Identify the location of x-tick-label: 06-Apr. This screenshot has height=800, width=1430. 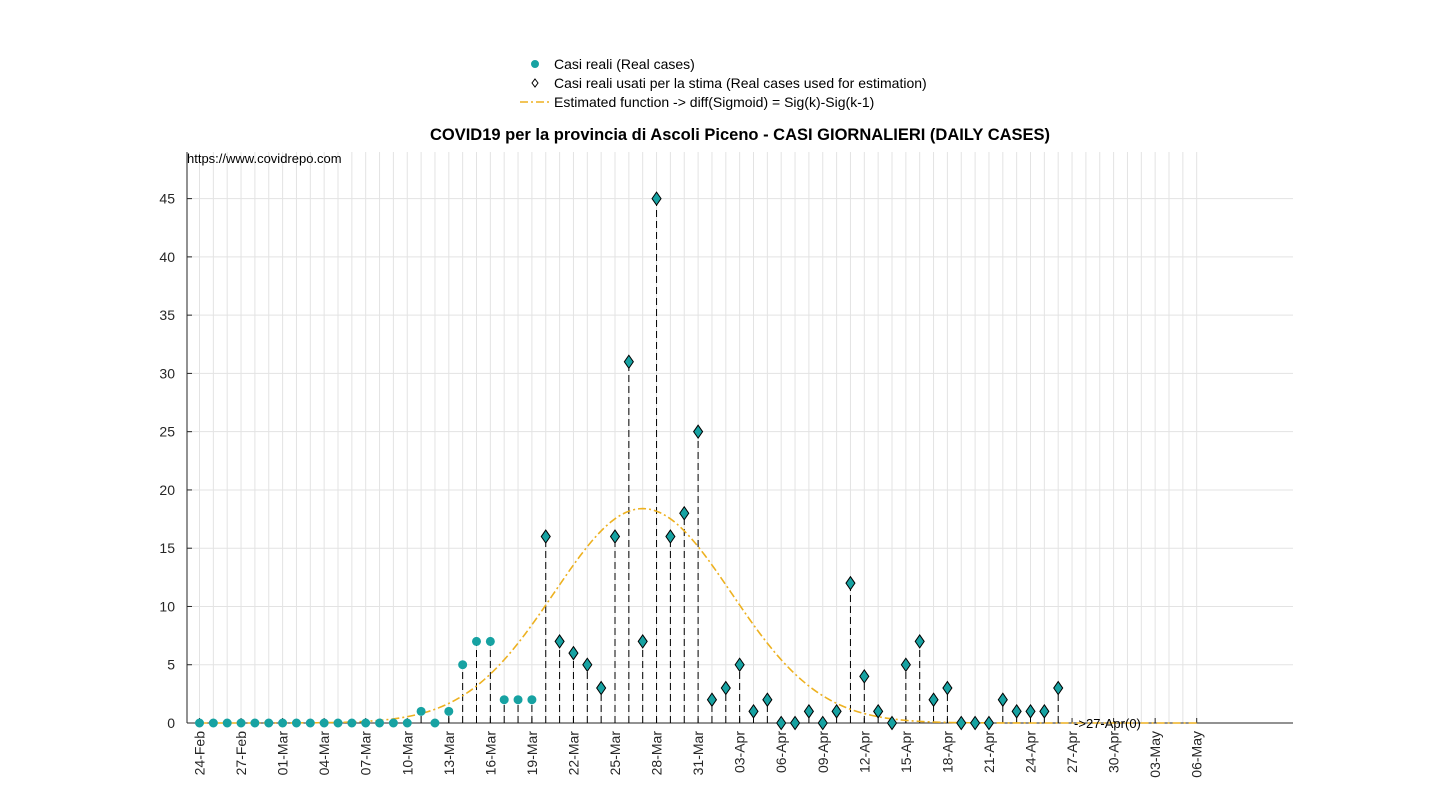
(781, 752).